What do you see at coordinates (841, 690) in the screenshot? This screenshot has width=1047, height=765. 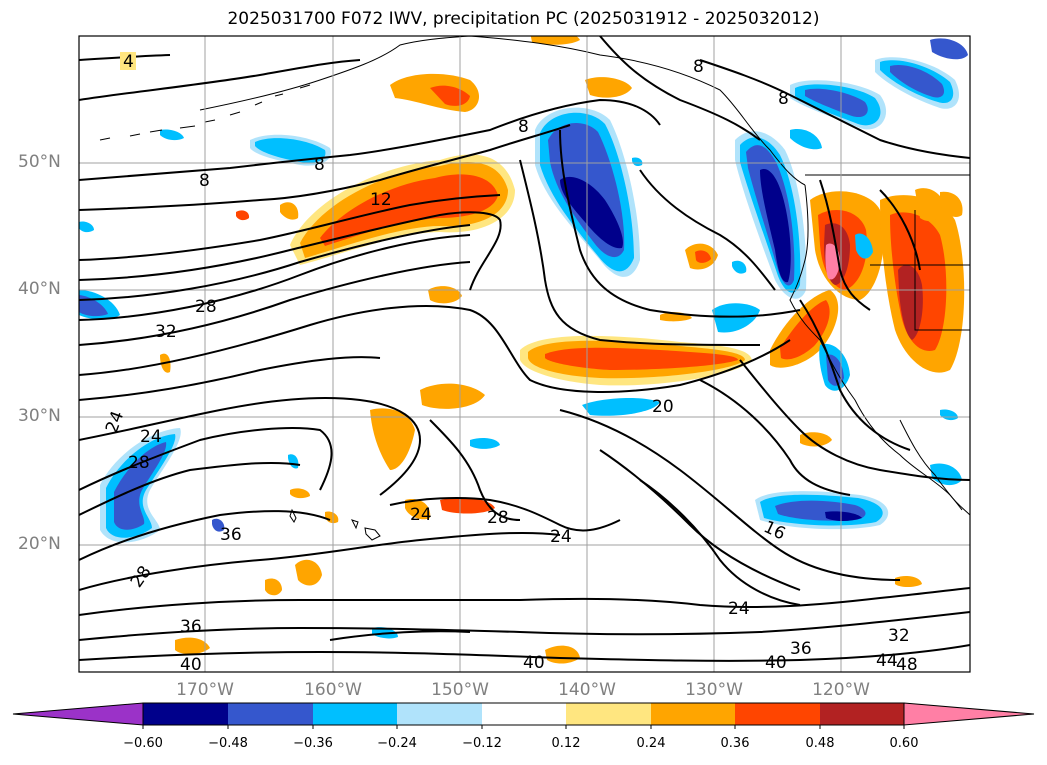 I see `lon-label-120w: 120°W` at bounding box center [841, 690].